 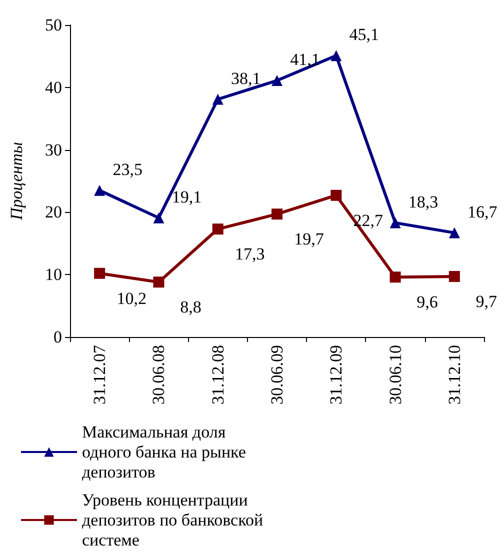 I want to click on data-label: 41,1, so click(x=305, y=60).